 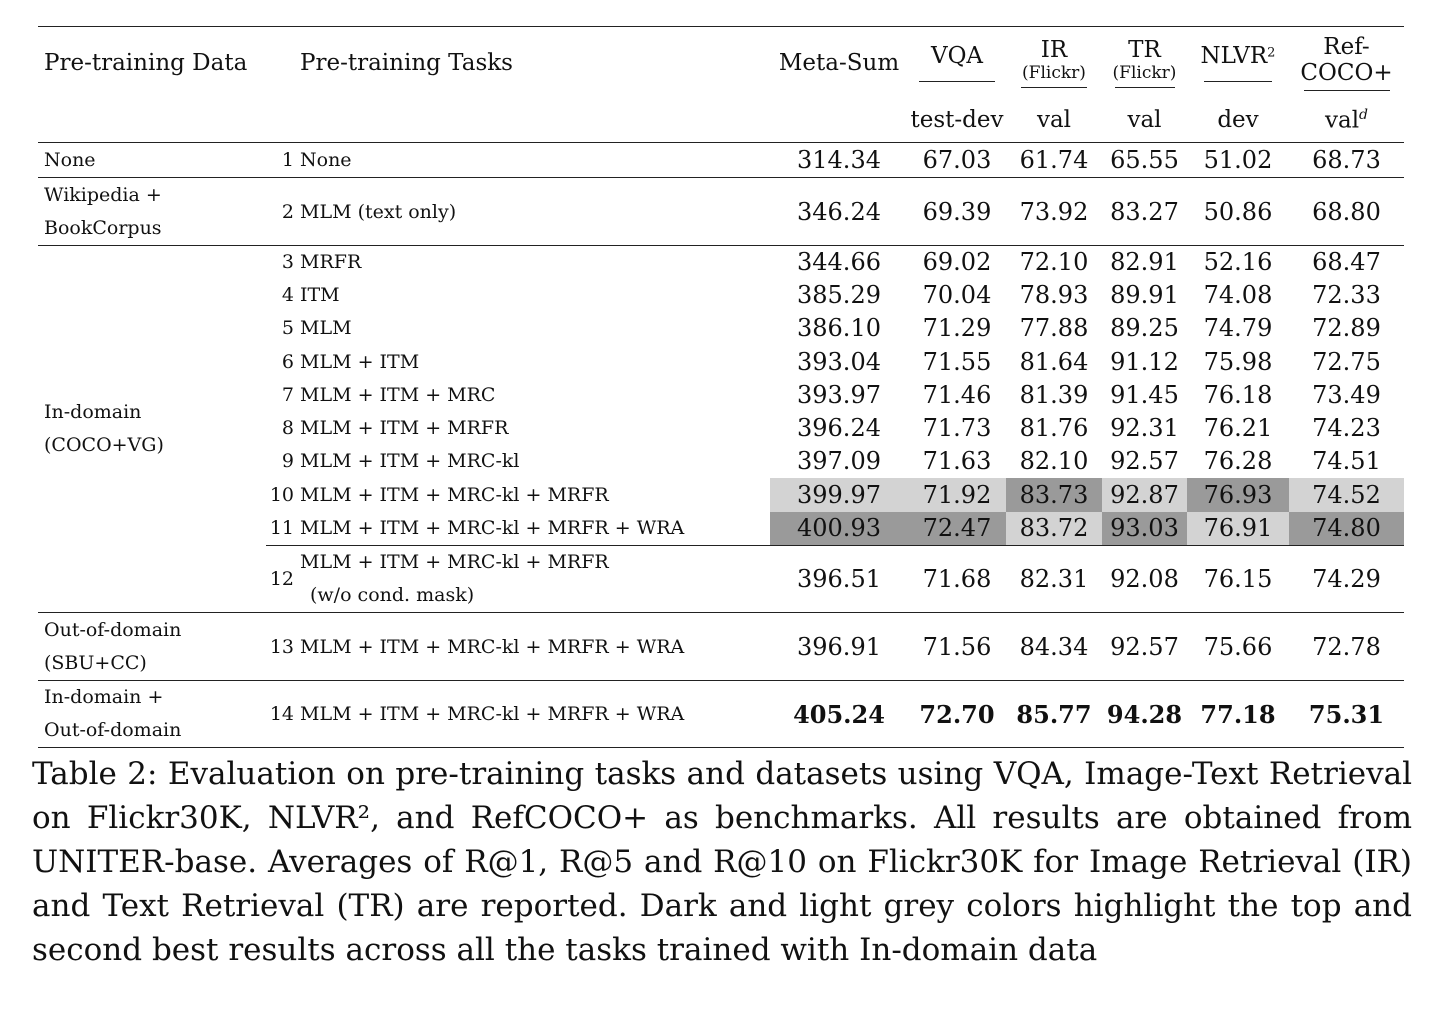 I want to click on cell-ir: 84.34, so click(x=1054, y=646).